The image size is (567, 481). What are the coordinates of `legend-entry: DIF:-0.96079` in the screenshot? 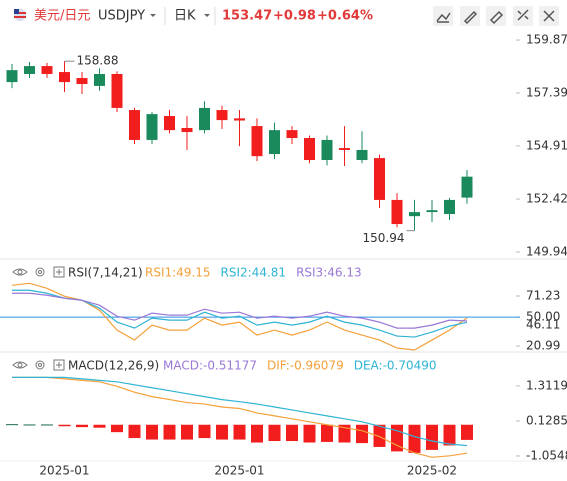 It's located at (305, 366).